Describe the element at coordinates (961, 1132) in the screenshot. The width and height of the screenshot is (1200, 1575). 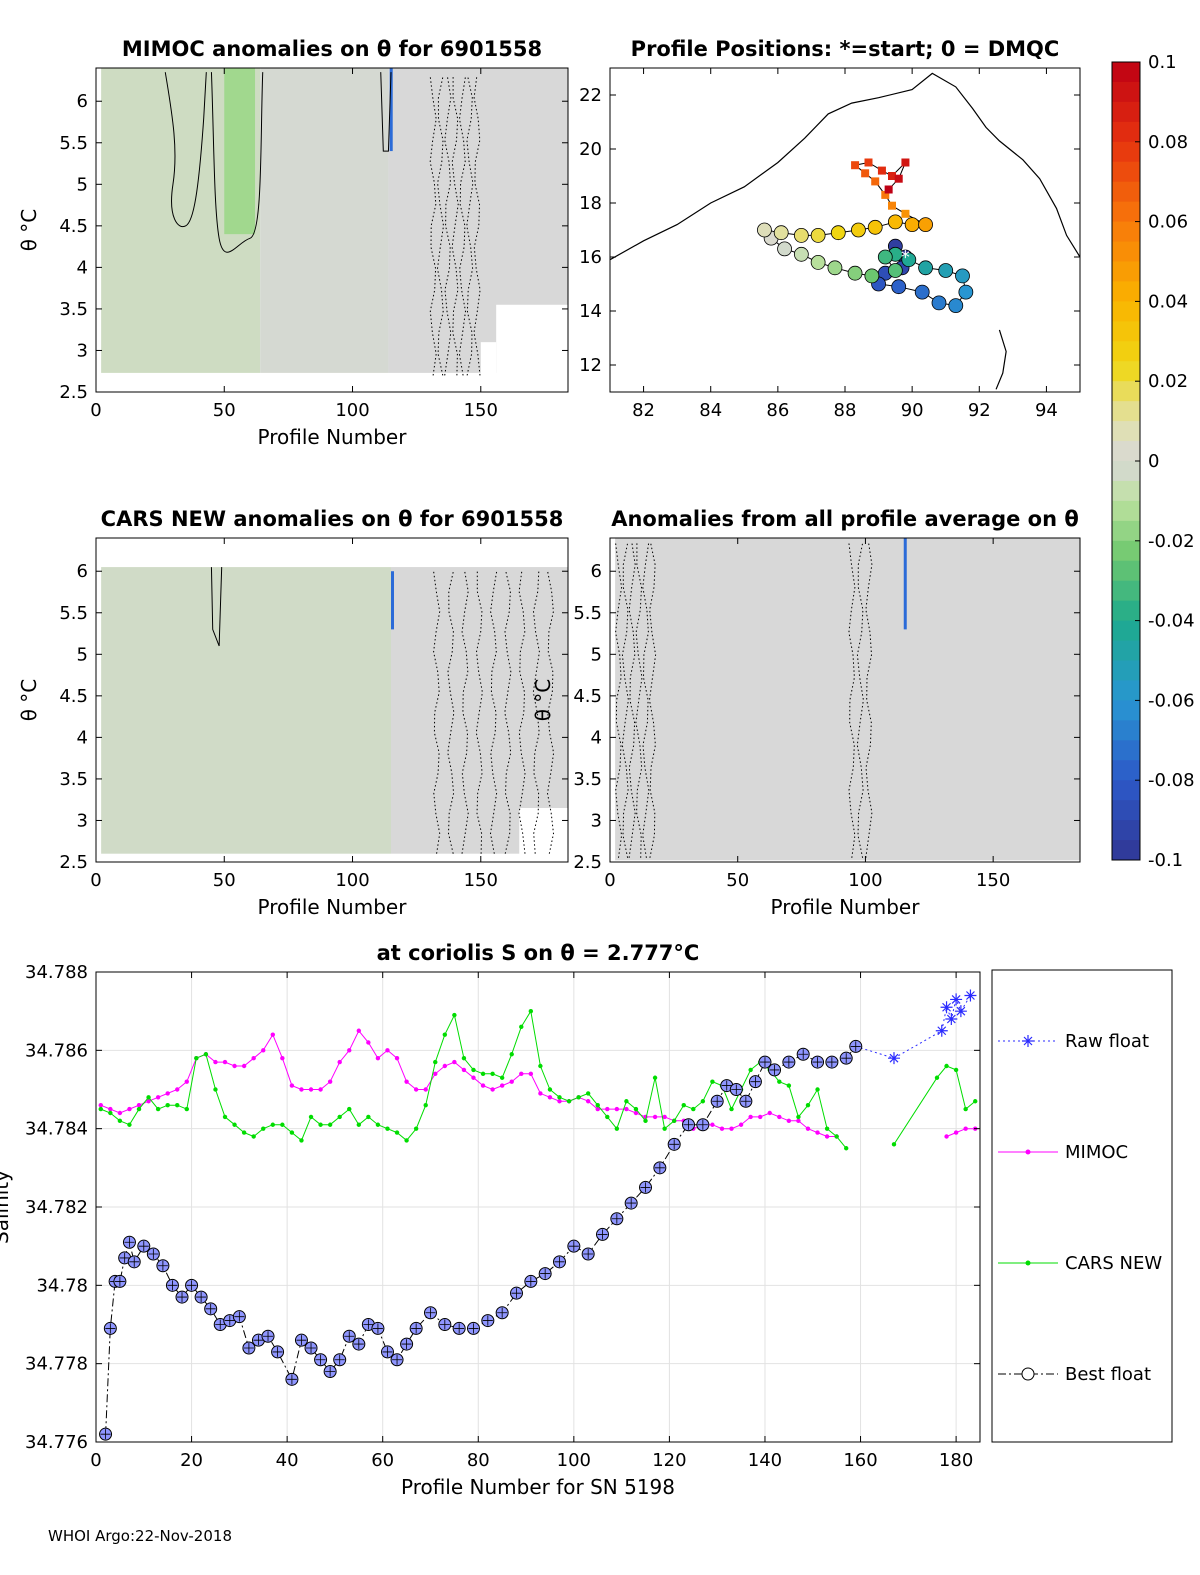
I see `series-line` at that location.